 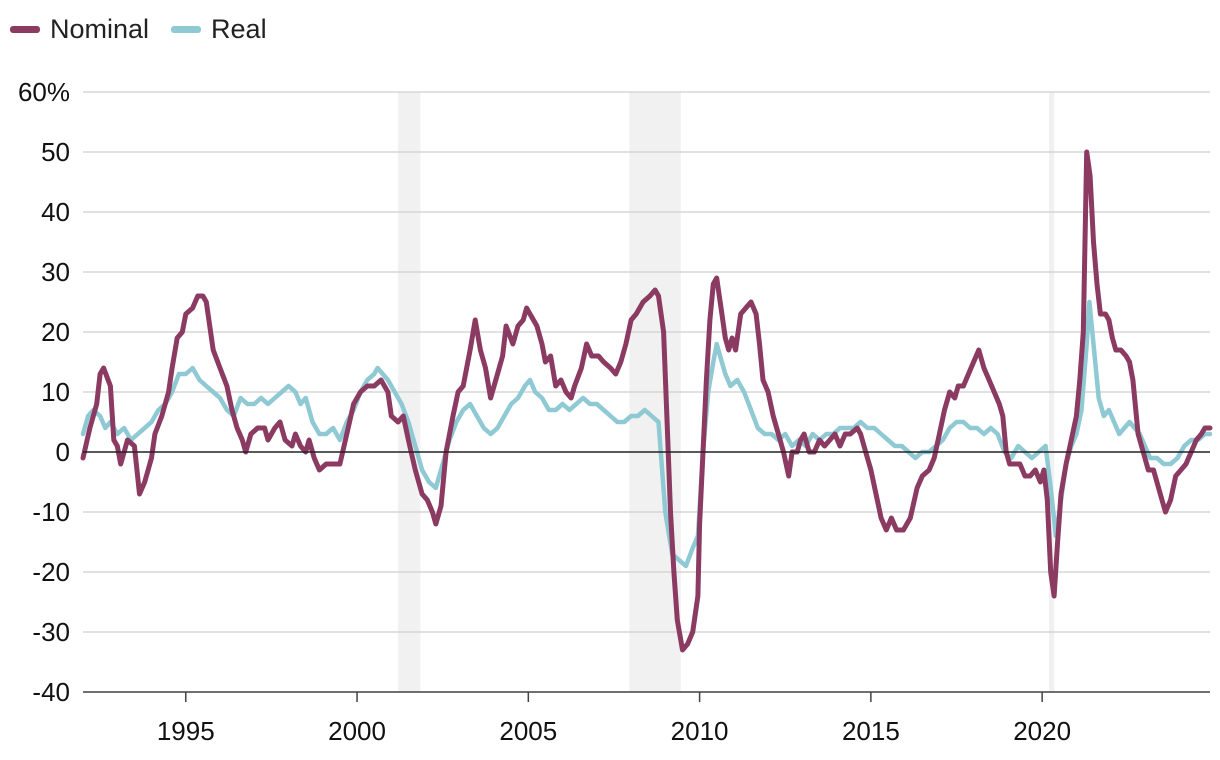 I want to click on legend: Nominal Real, so click(x=138, y=29).